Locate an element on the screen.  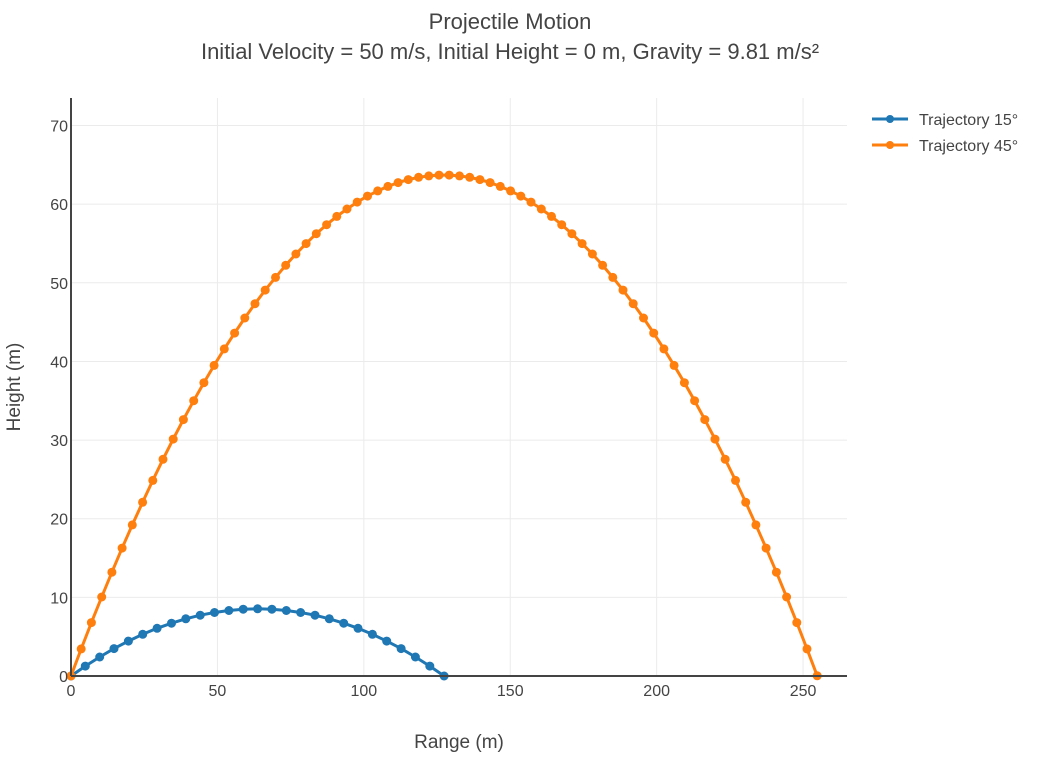
x-tick-label: 150 is located at coordinates (510, 691).